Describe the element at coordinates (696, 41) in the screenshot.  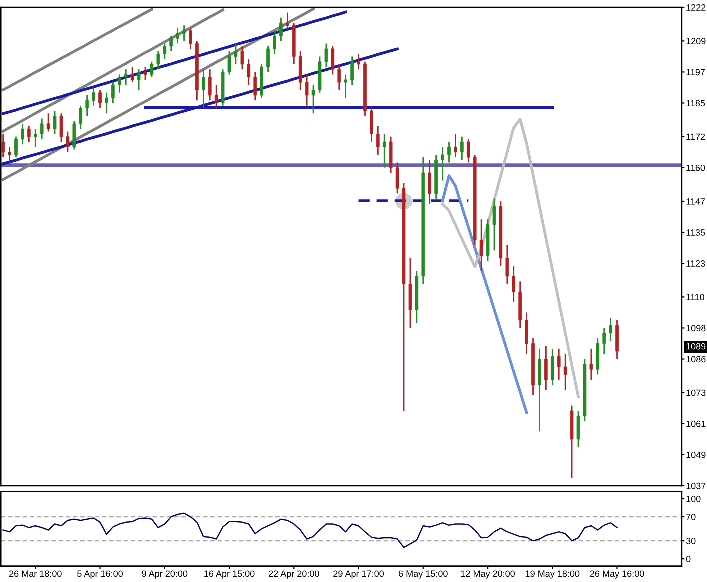
I see `y-tick-label: 1209` at that location.